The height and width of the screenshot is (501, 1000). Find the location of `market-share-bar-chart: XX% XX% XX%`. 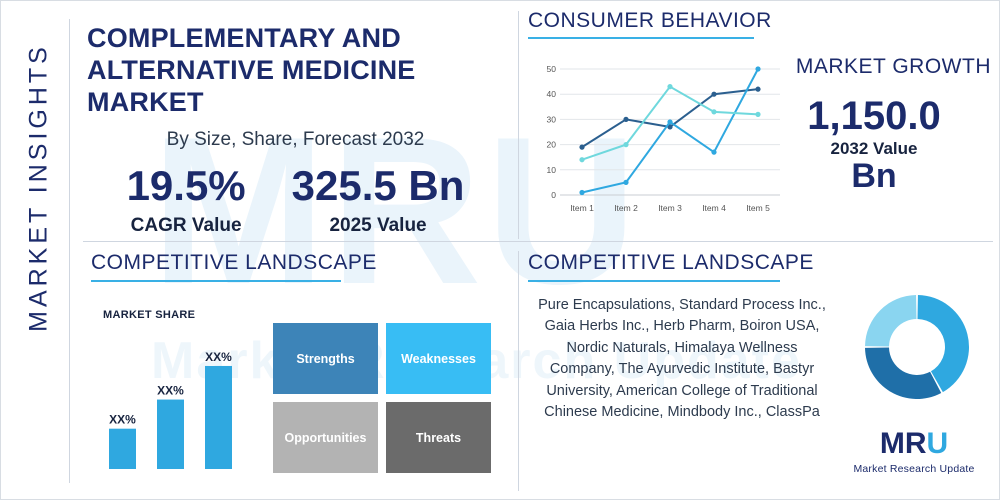

market-share-bar-chart: XX% XX% XX% is located at coordinates (181, 400).